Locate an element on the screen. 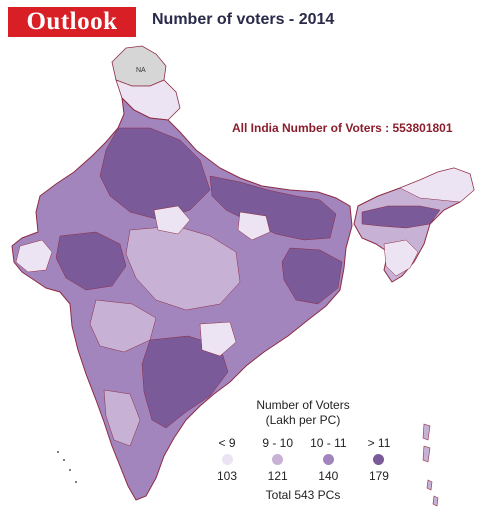  legend-count: 121 is located at coordinates (277, 476).